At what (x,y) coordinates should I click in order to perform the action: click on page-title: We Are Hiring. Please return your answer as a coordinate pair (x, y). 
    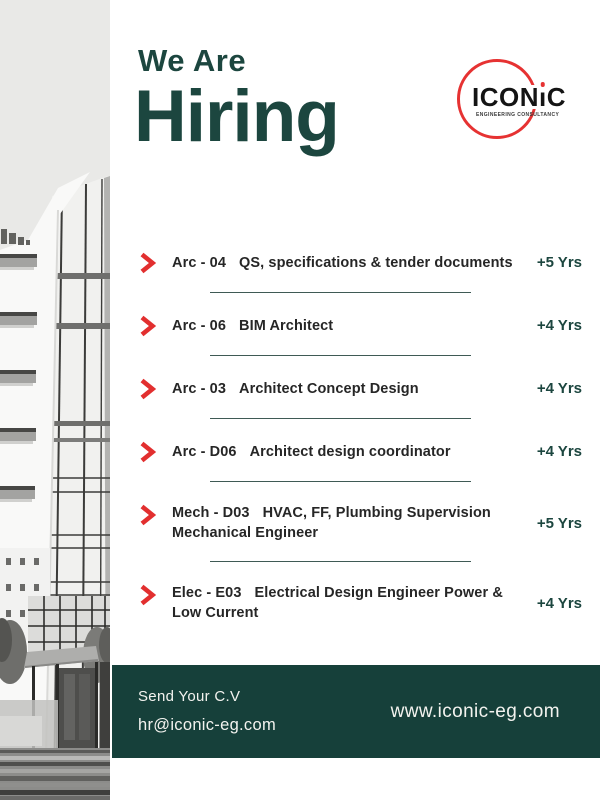
    Looking at the image, I should click on (237, 98).